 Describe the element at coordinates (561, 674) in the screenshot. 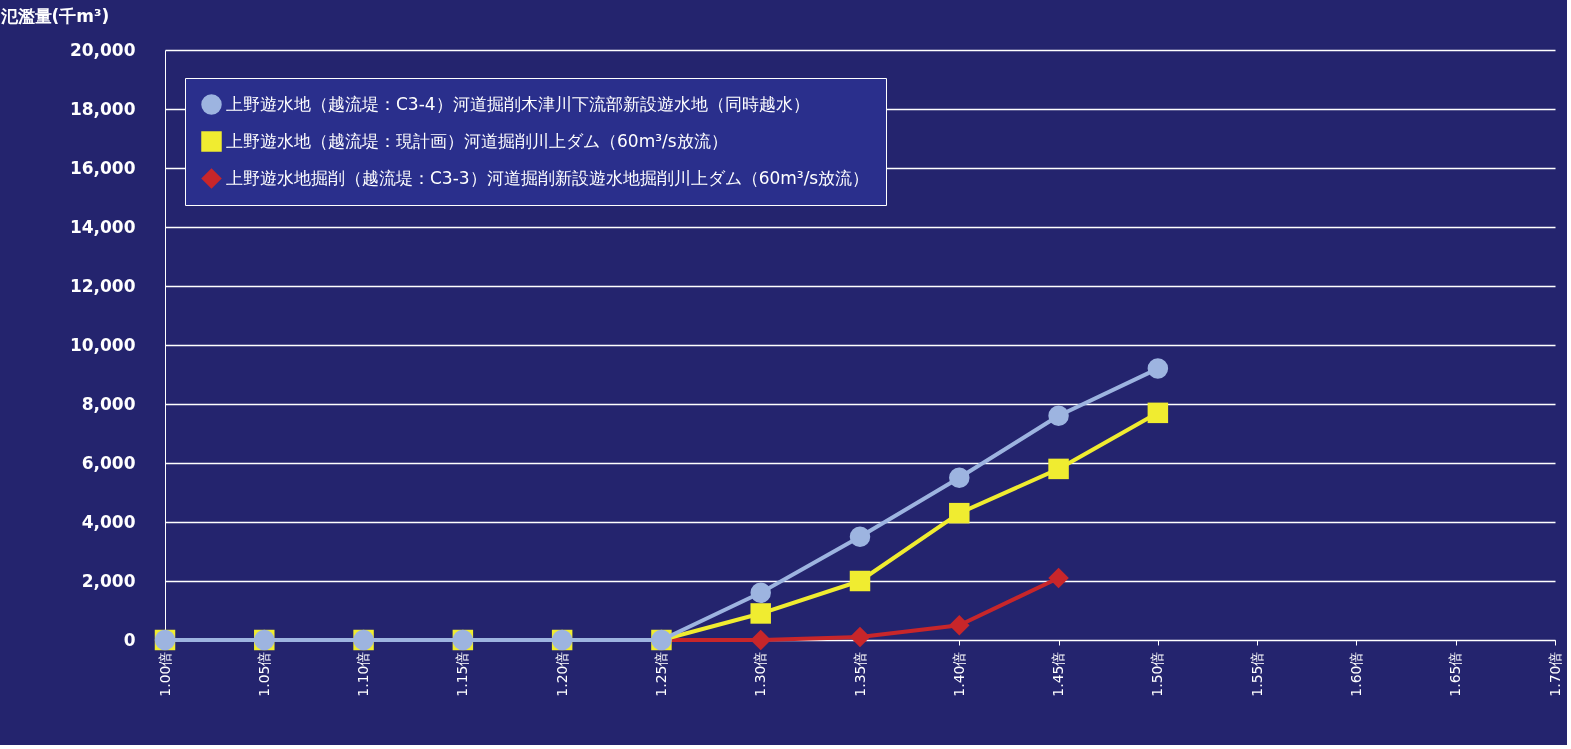

I see `x-tick-label: 1.20倍` at that location.